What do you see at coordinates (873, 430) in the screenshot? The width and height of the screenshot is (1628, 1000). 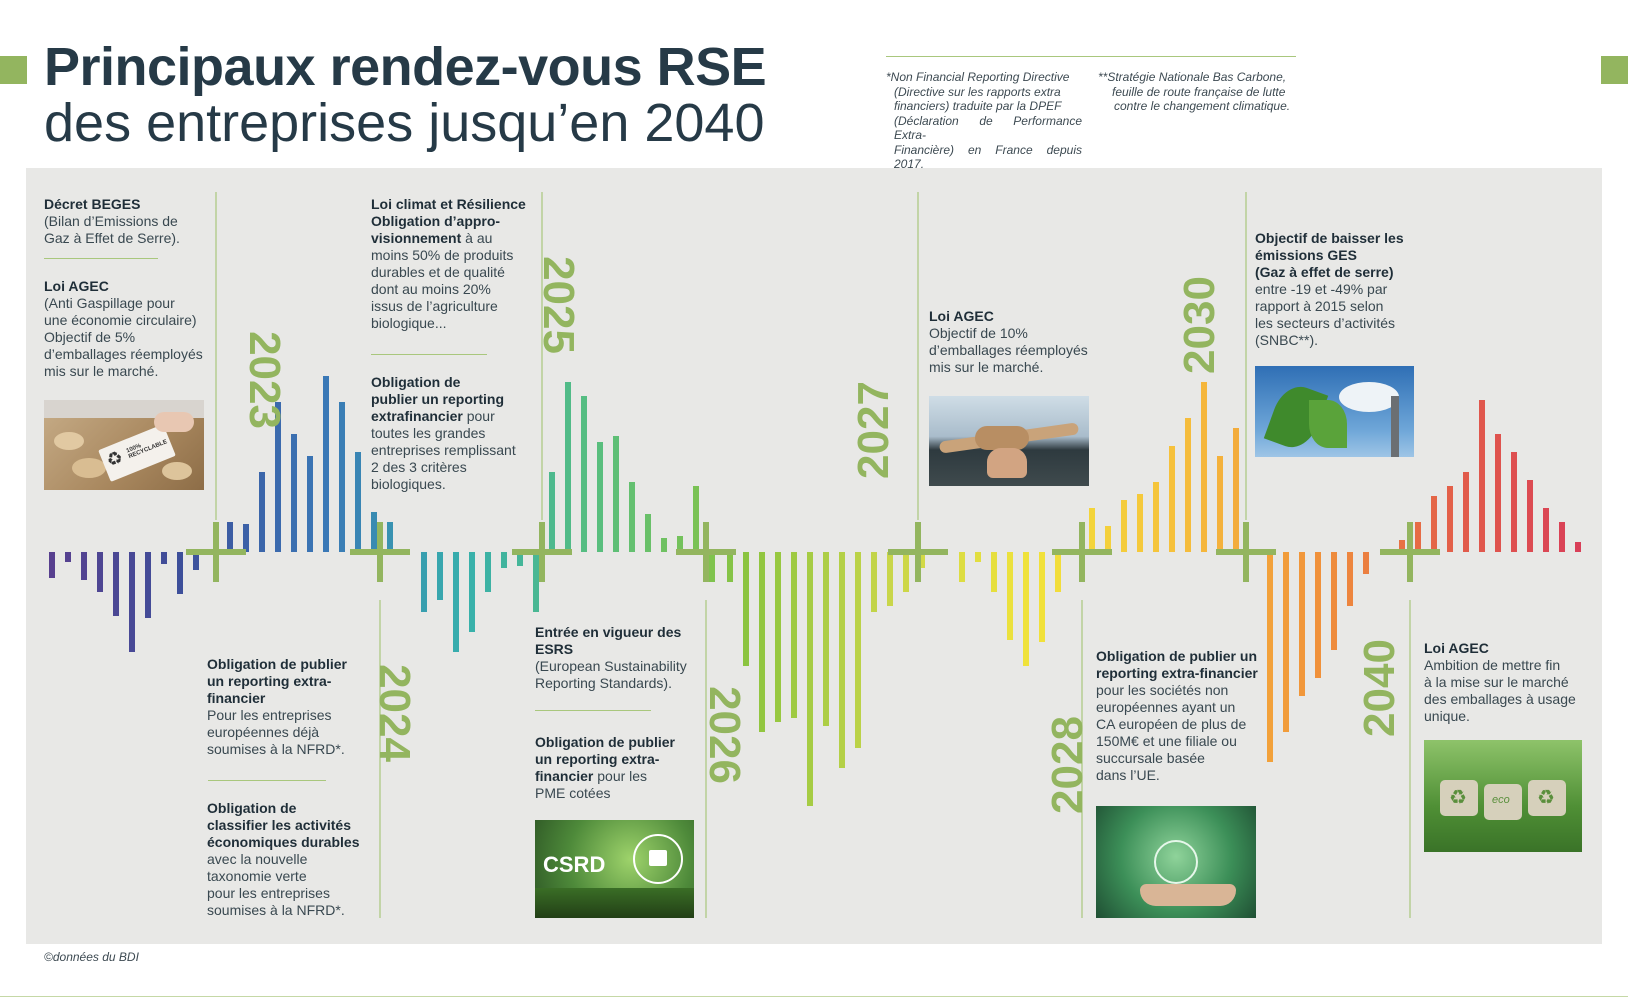 I see `year-2027: 2027` at bounding box center [873, 430].